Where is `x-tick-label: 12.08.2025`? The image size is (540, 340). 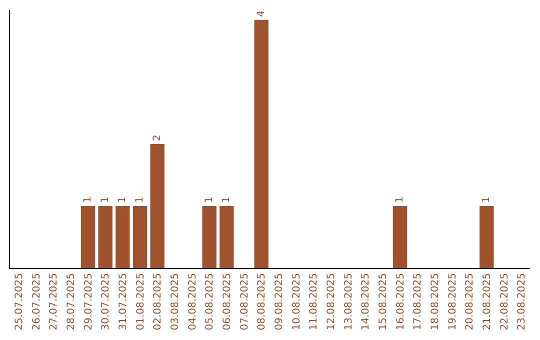 x-tick-label: 12.08.2025 is located at coordinates (331, 301).